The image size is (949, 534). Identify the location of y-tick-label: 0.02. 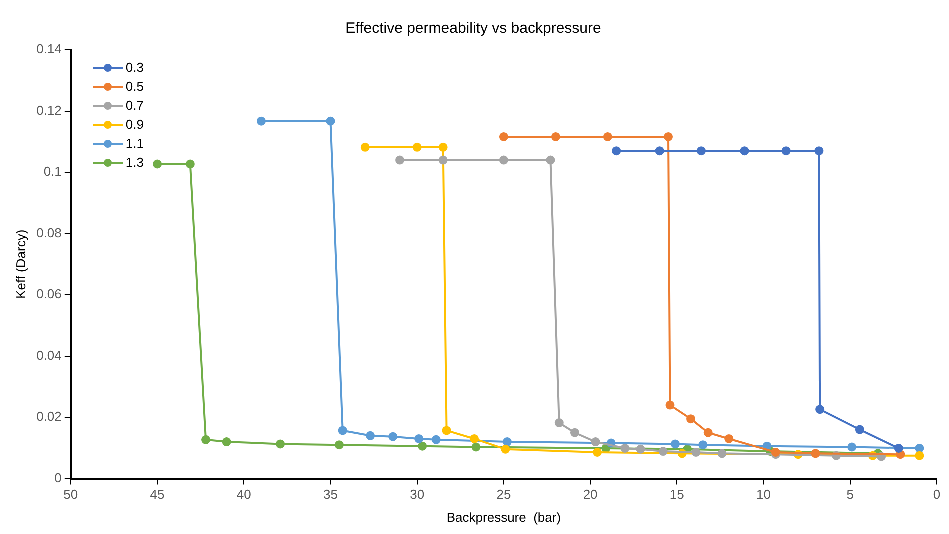
(49, 416).